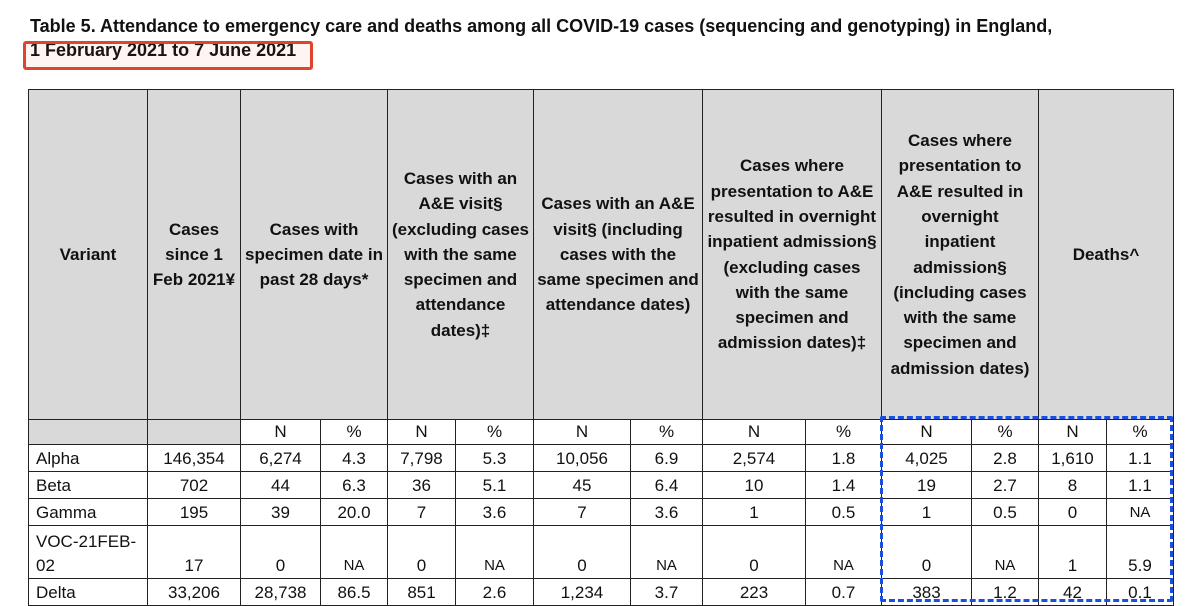 The image size is (1200, 606). I want to click on admission-deaths-highlight-box, so click(1026, 509).